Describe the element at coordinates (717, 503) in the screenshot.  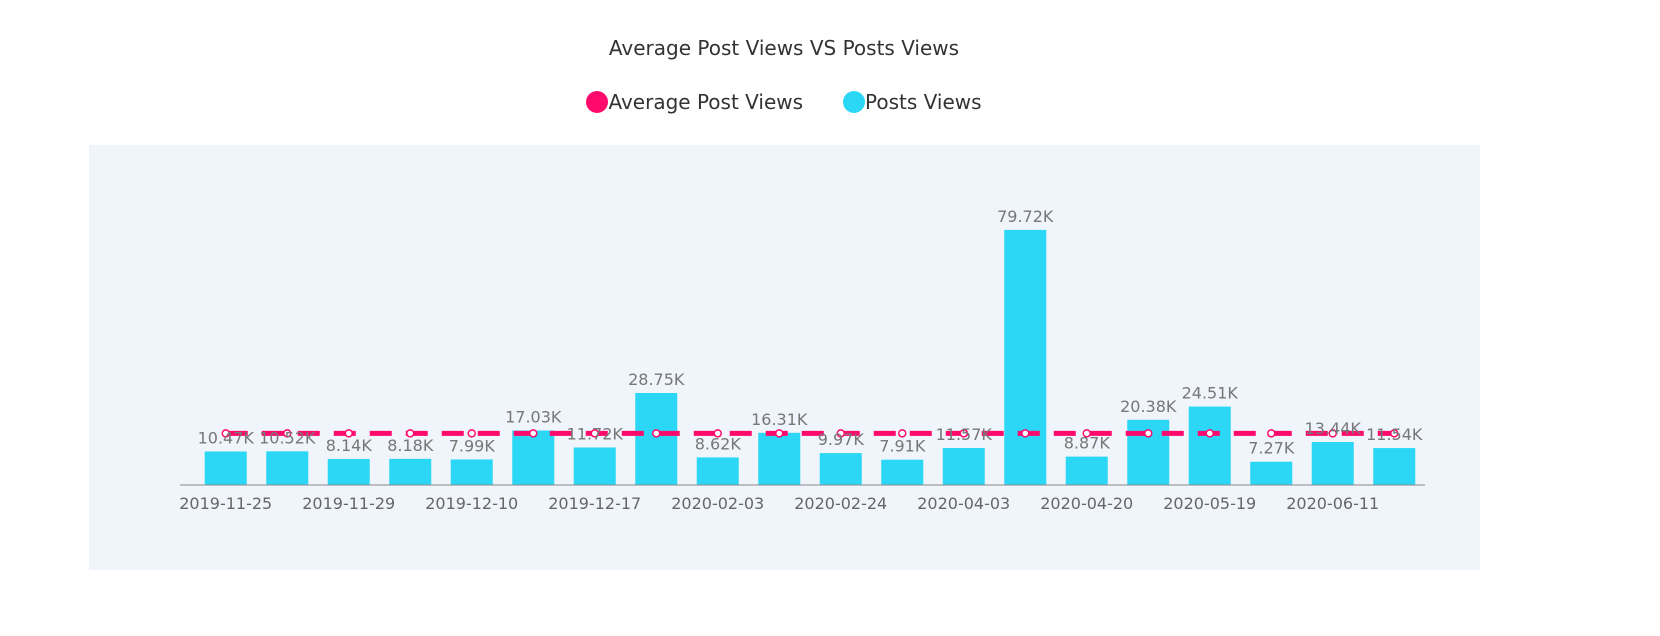
I see `x-tick-label: 2020-02-03` at that location.